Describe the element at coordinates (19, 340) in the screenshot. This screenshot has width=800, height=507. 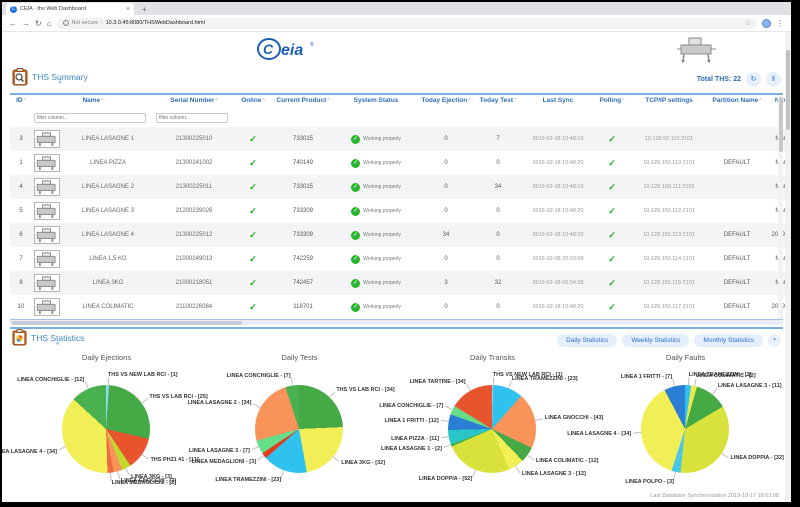
I see `statistics-clipboard-icon` at that location.